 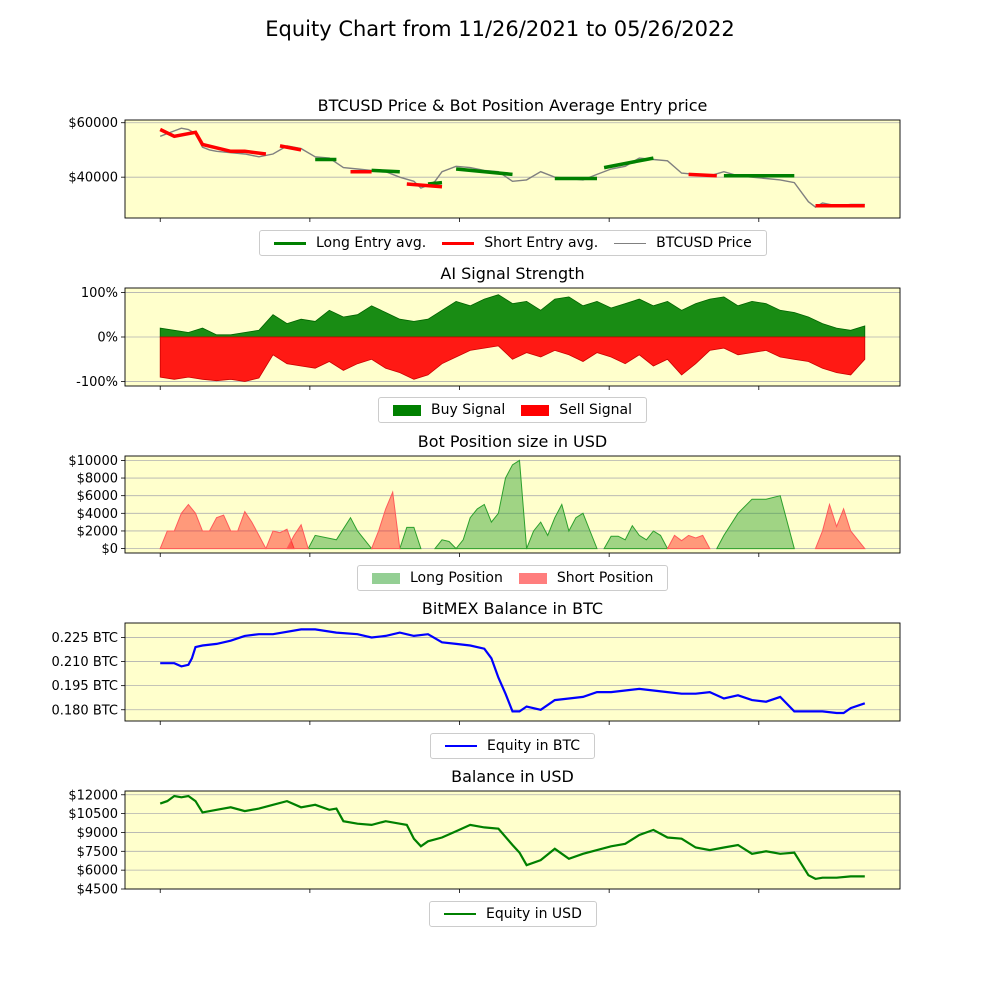 I want to click on legend: Equity in USD, so click(x=513, y=914).